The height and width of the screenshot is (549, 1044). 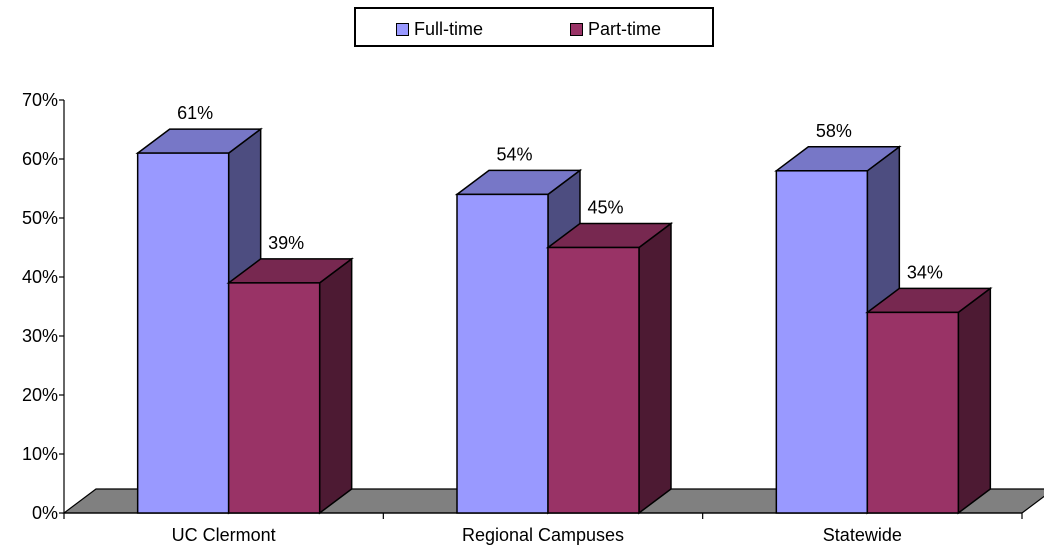 What do you see at coordinates (286, 243) in the screenshot?
I see `data-label: 39%` at bounding box center [286, 243].